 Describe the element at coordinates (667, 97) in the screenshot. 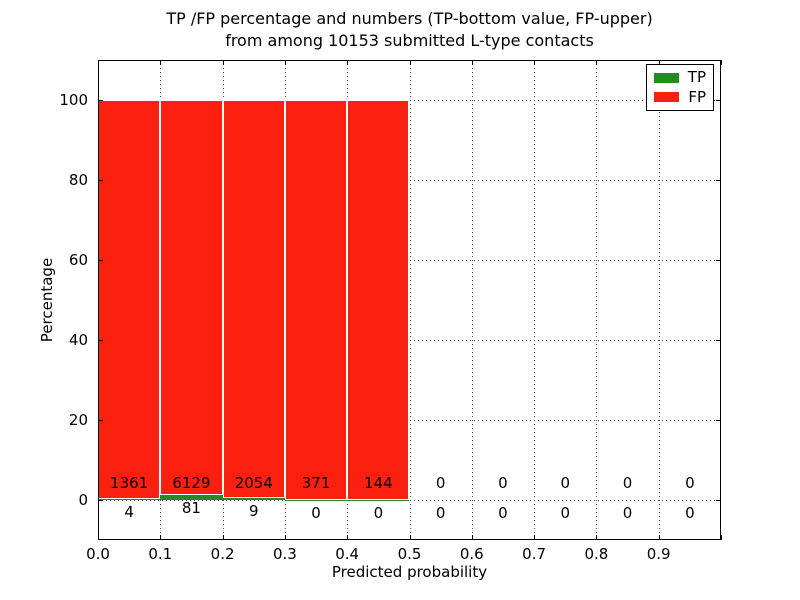

I see `fp-color-swatch` at that location.